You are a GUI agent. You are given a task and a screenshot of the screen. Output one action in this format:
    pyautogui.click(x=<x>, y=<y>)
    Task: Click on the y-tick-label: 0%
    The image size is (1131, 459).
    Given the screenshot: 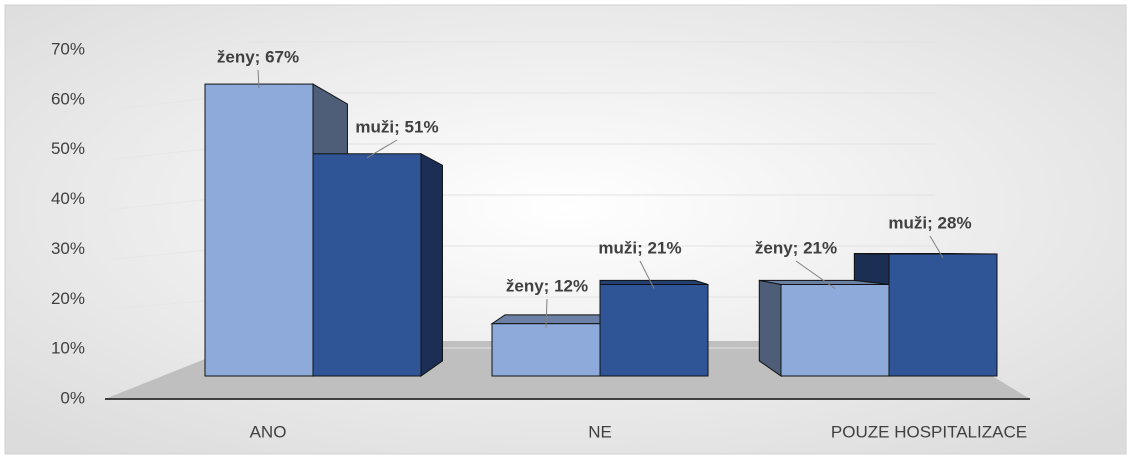 What is the action you would take?
    pyautogui.click(x=72, y=397)
    